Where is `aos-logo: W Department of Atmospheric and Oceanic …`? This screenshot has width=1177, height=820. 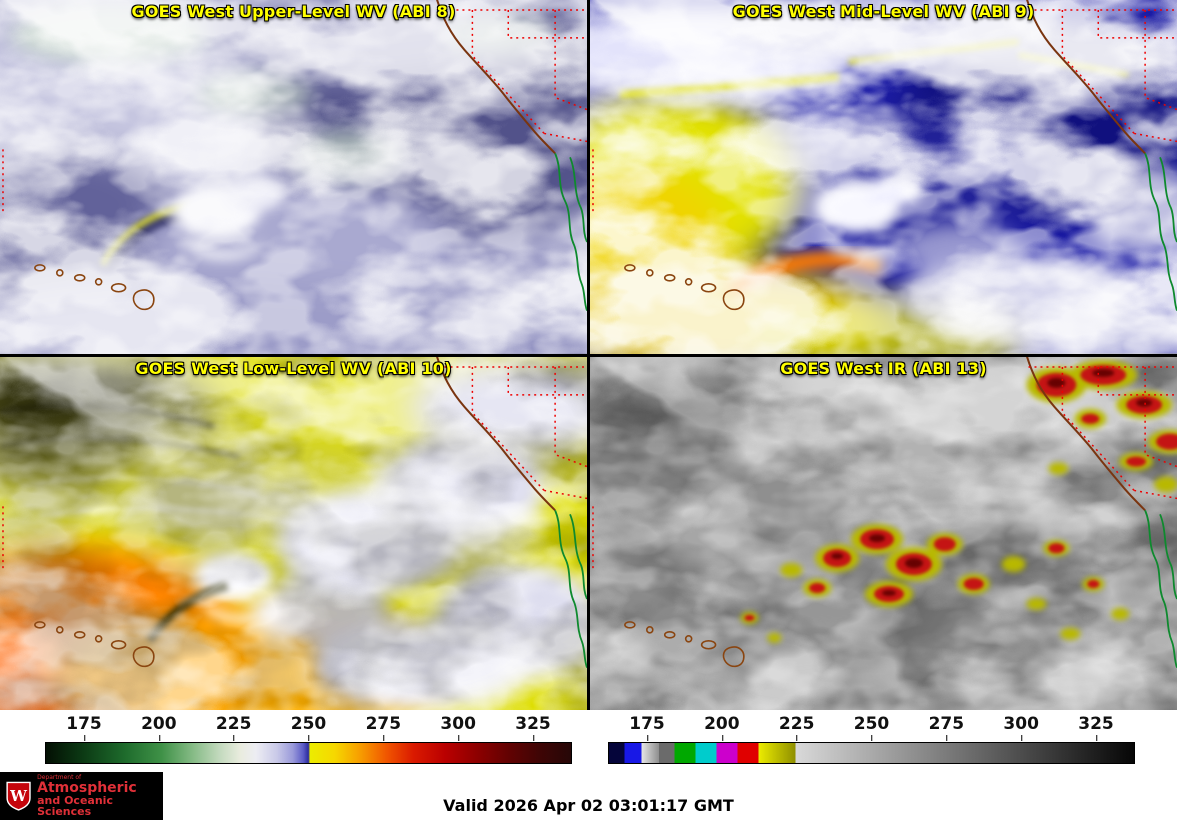
aos-logo: W Department of Atmospheric and Oceanic … is located at coordinates (81, 796).